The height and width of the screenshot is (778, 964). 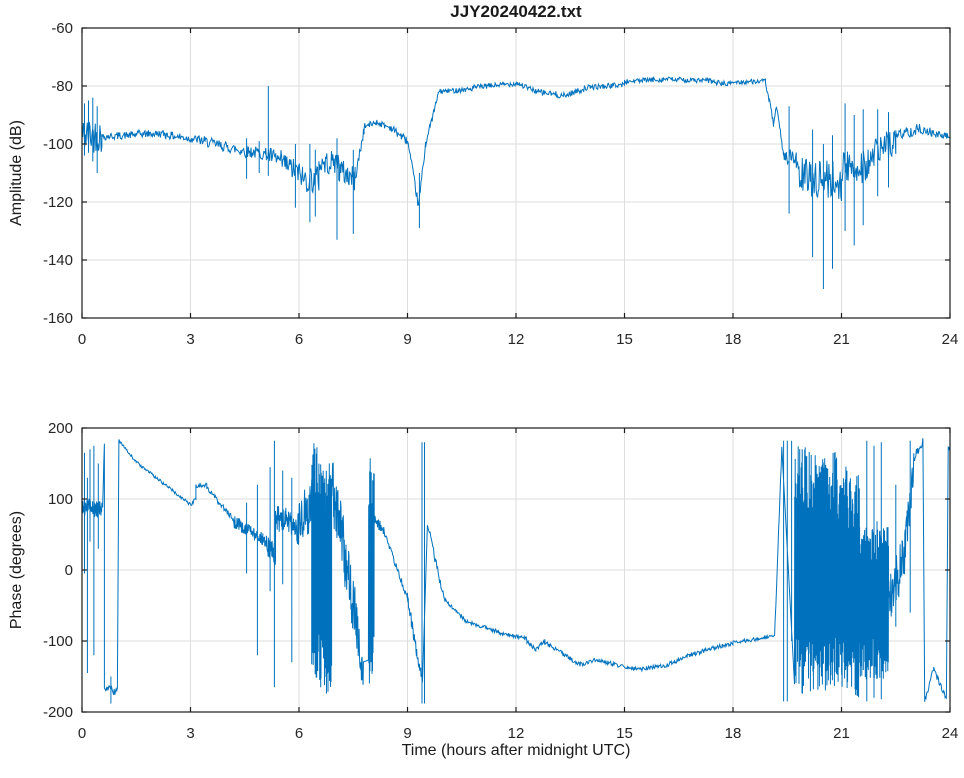 I want to click on y-tick-label: -60, so click(x=62, y=28).